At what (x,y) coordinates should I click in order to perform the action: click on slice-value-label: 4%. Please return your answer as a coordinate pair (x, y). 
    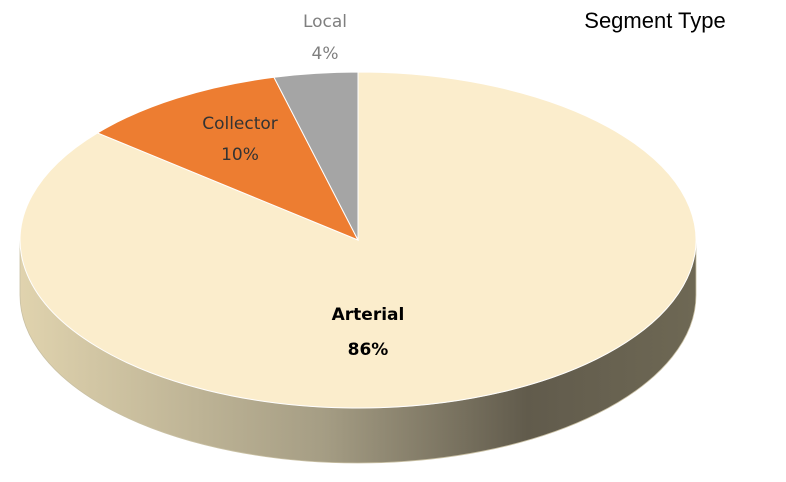
    Looking at the image, I should click on (325, 54).